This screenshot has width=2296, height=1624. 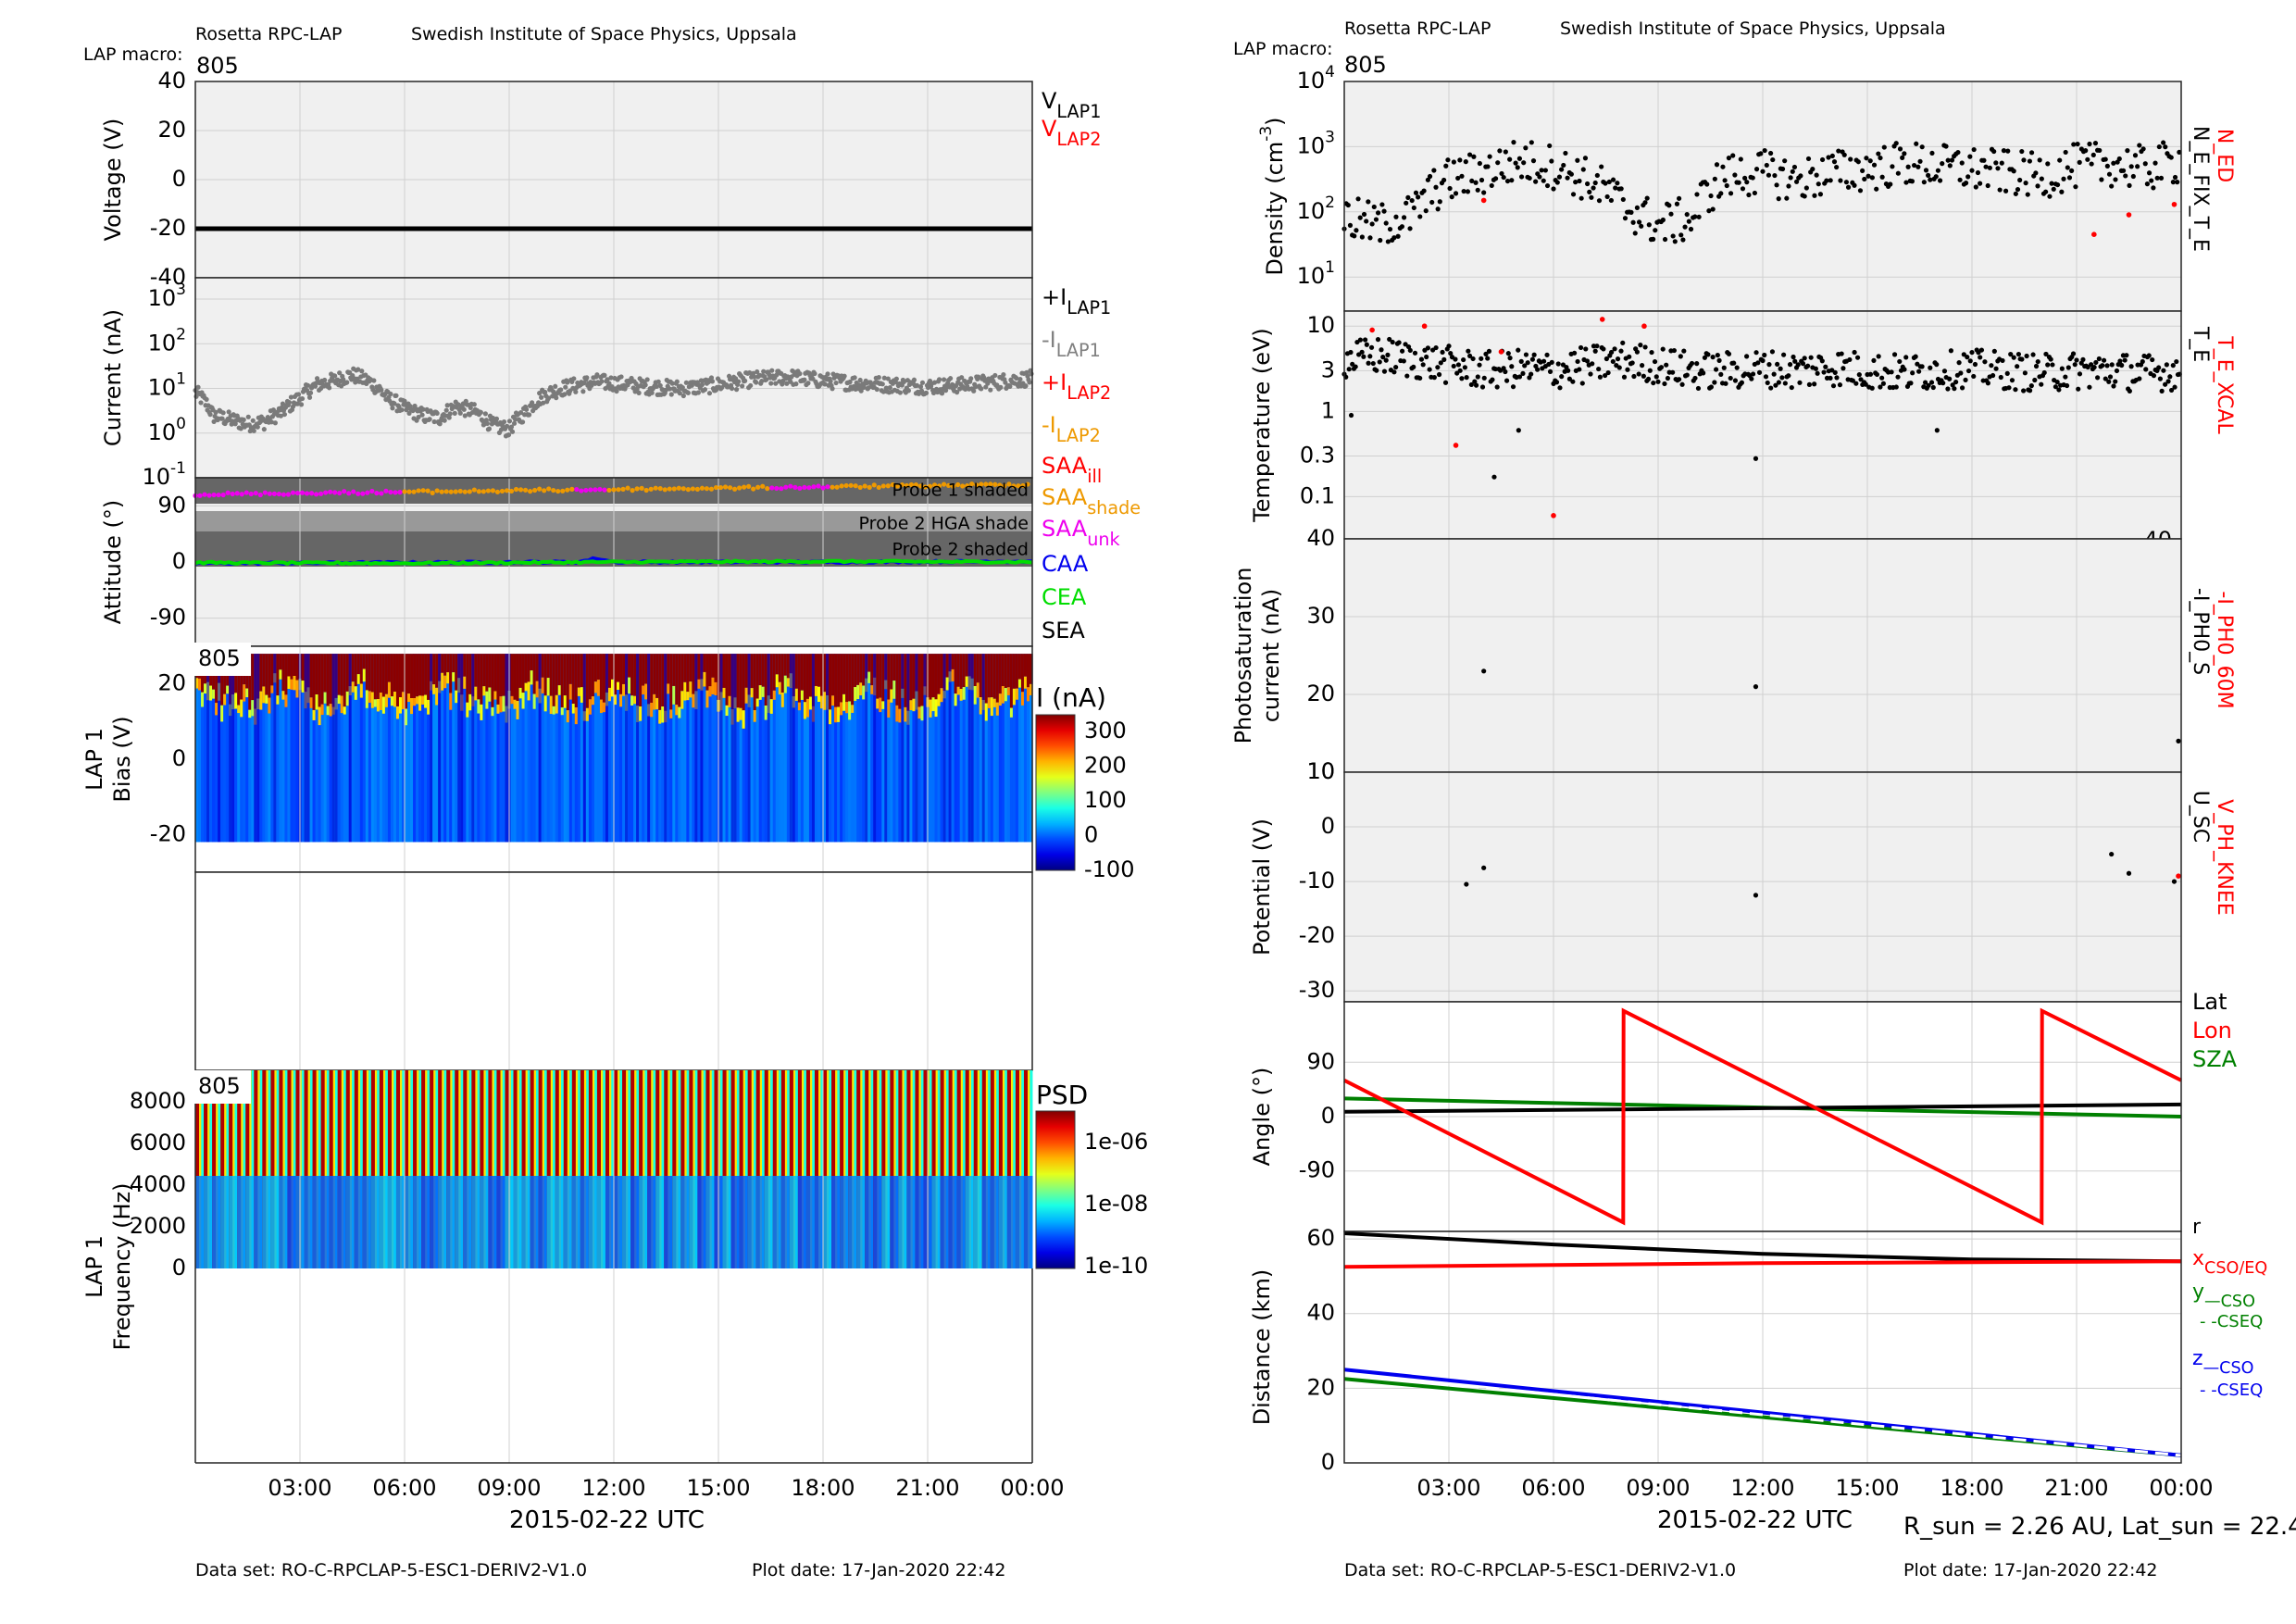 I want to click on voltage-ytick: -20, so click(x=168, y=228).